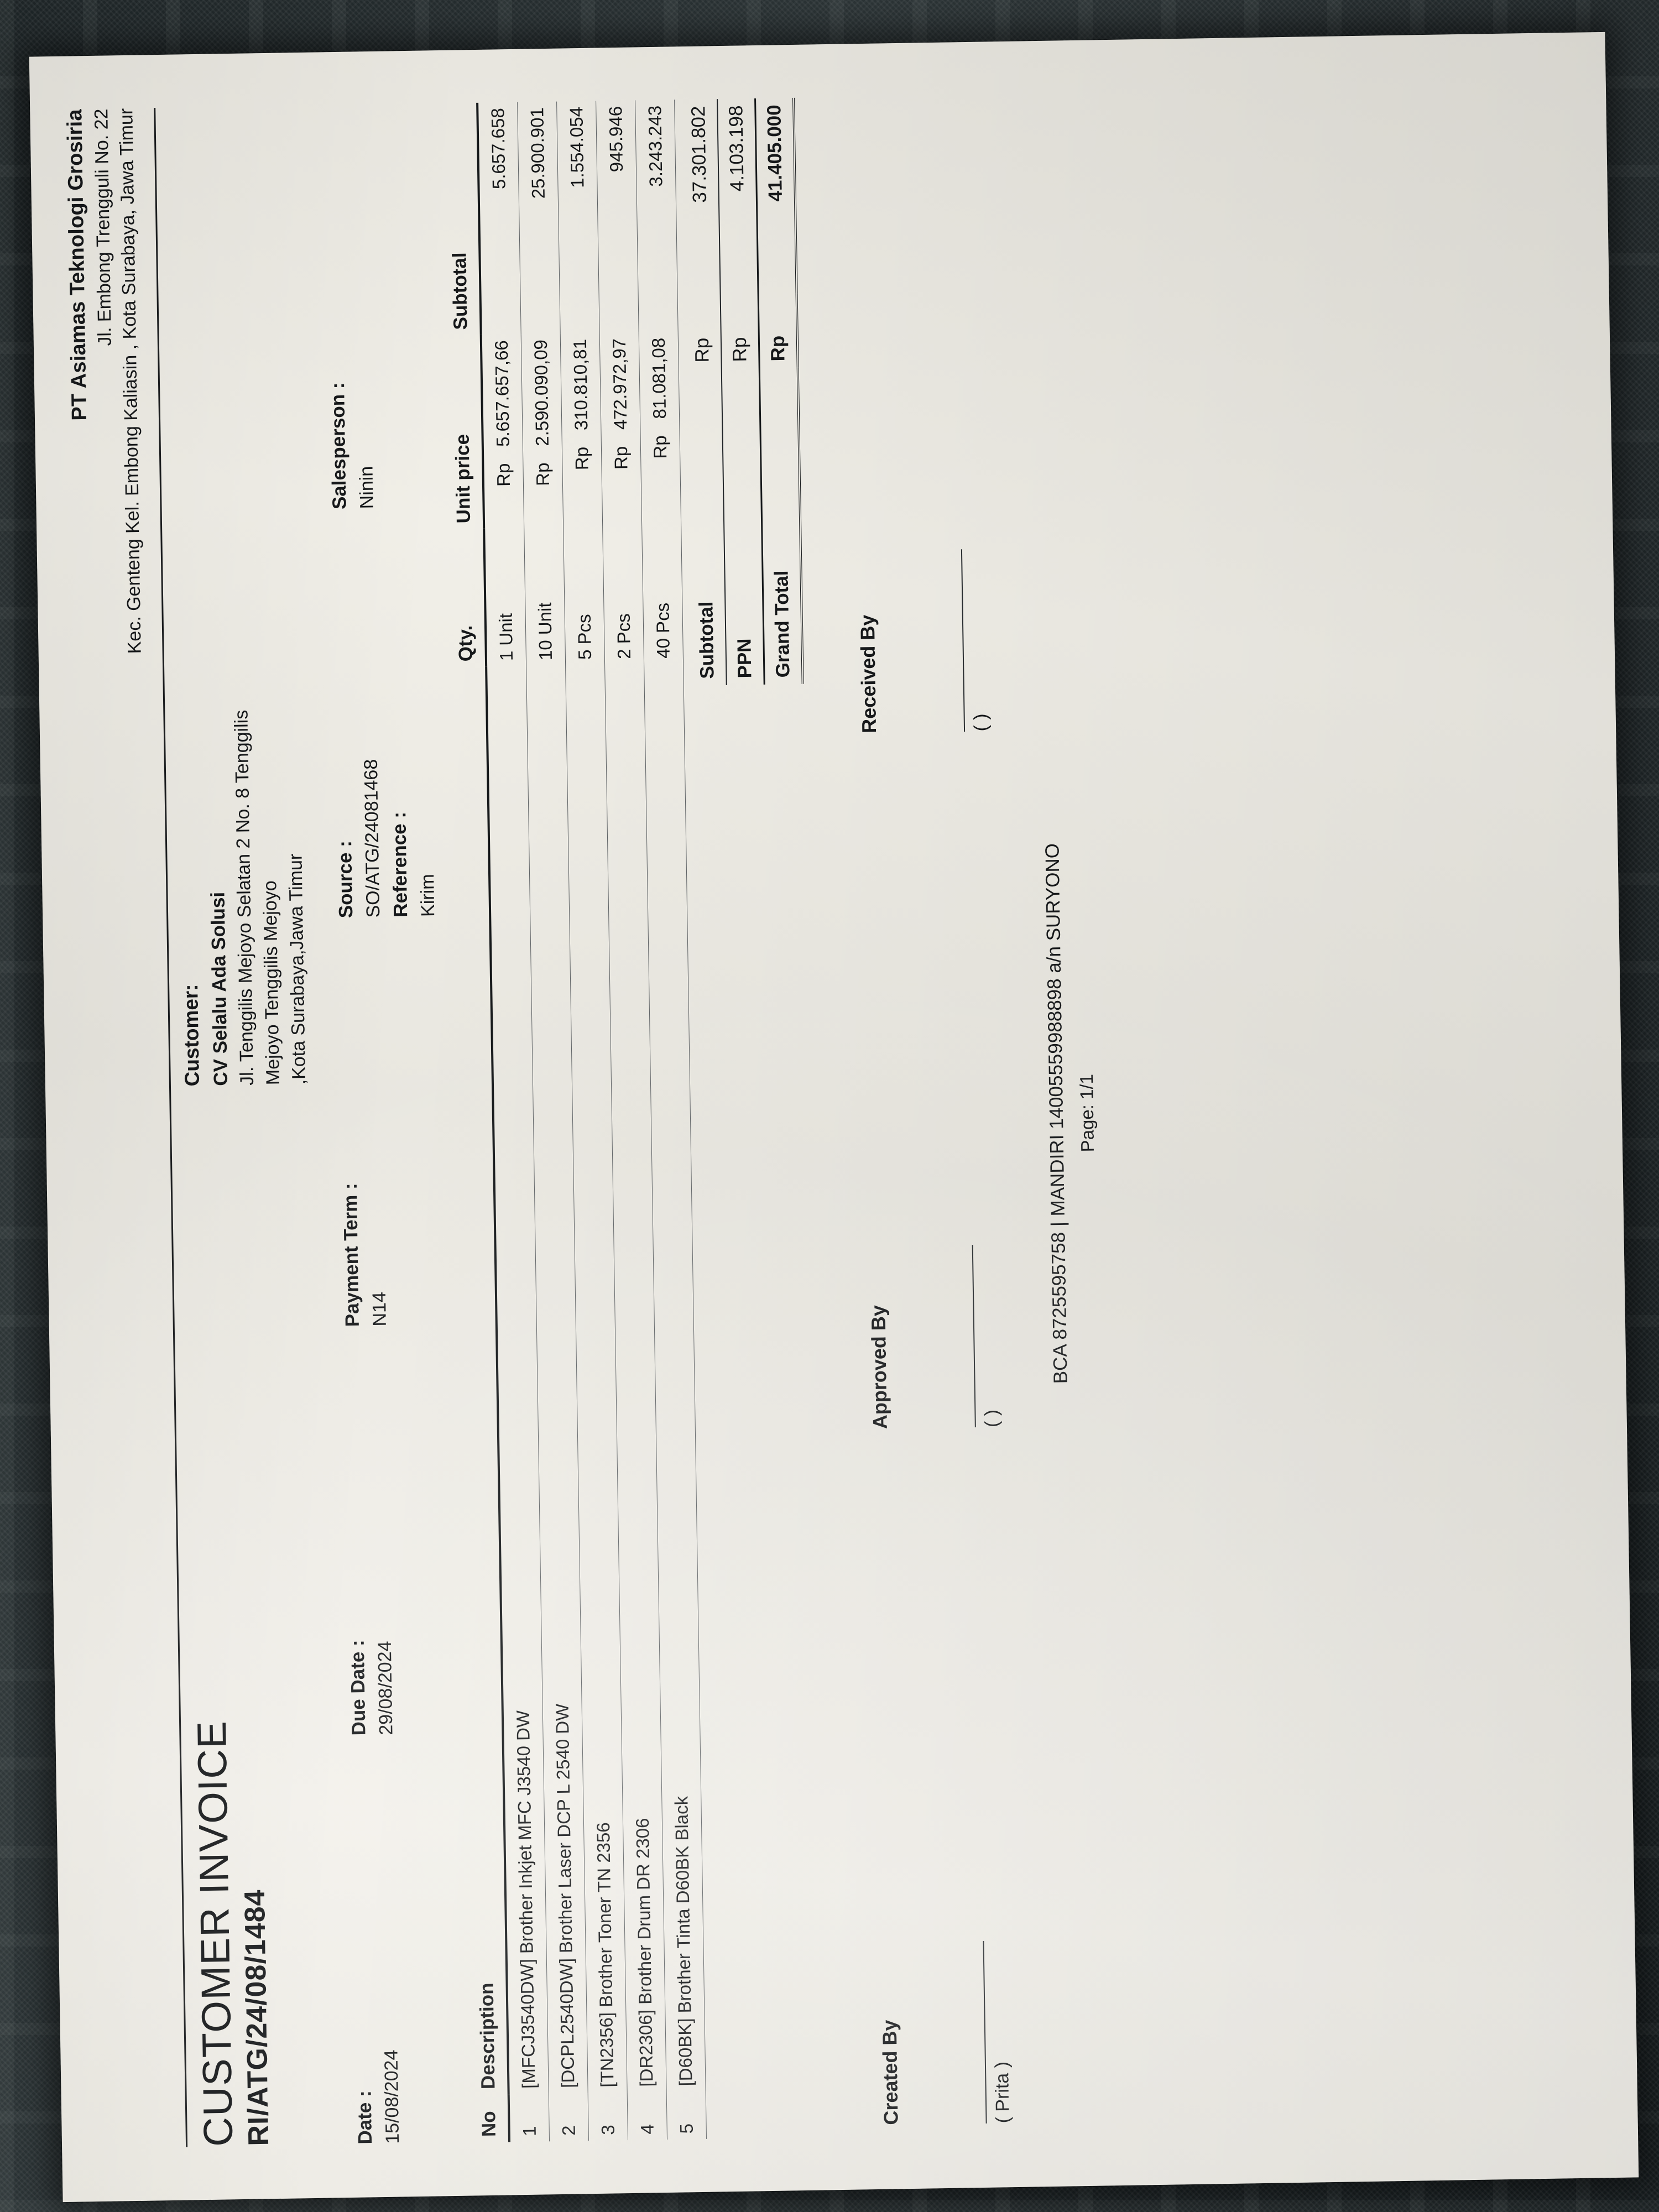 Image resolution: width=1659 pixels, height=2212 pixels. Describe the element at coordinates (386, 1688) in the screenshot. I see `due-date-value: 29/08/2024` at that location.